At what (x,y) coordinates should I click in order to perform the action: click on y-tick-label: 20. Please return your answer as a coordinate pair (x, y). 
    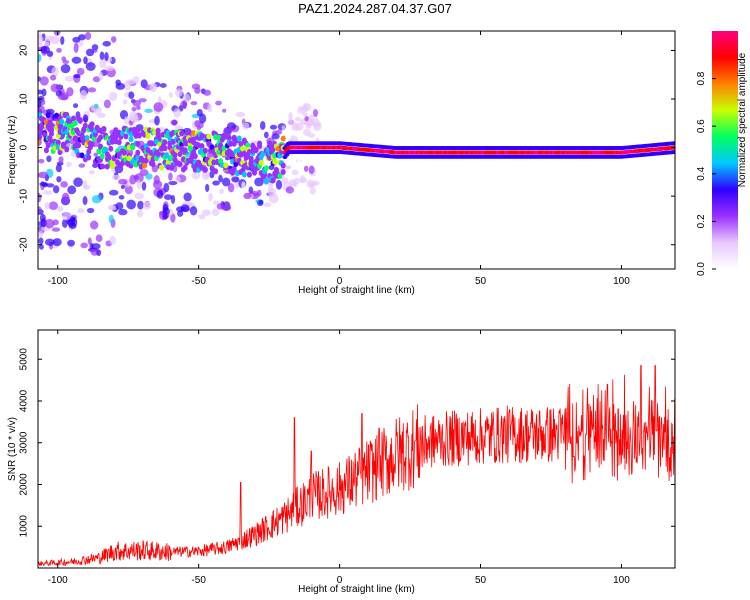
    Looking at the image, I should click on (24, 50).